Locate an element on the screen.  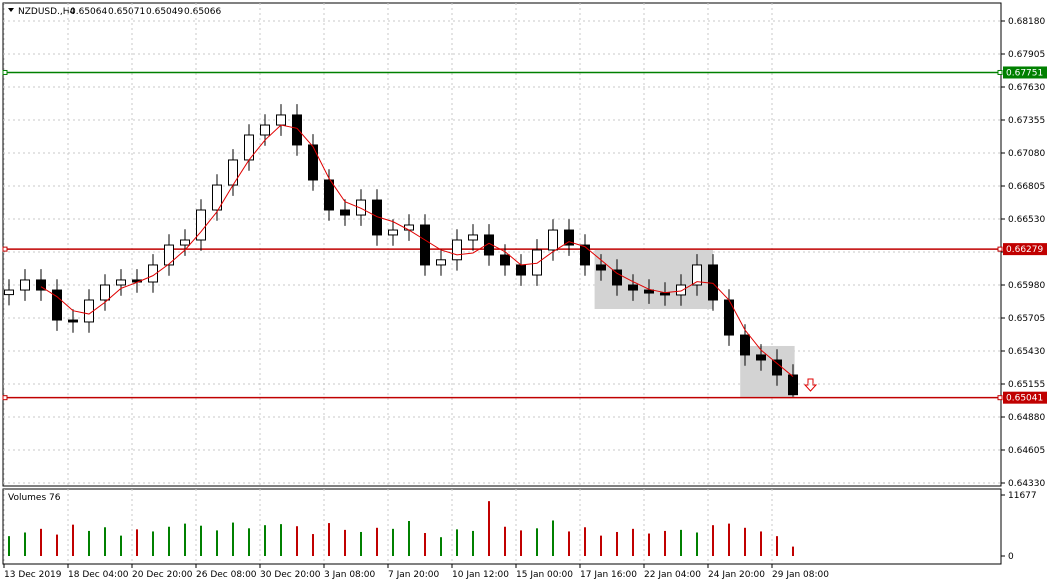
ohlc-value: 0.65049 is located at coordinates (164, 12).